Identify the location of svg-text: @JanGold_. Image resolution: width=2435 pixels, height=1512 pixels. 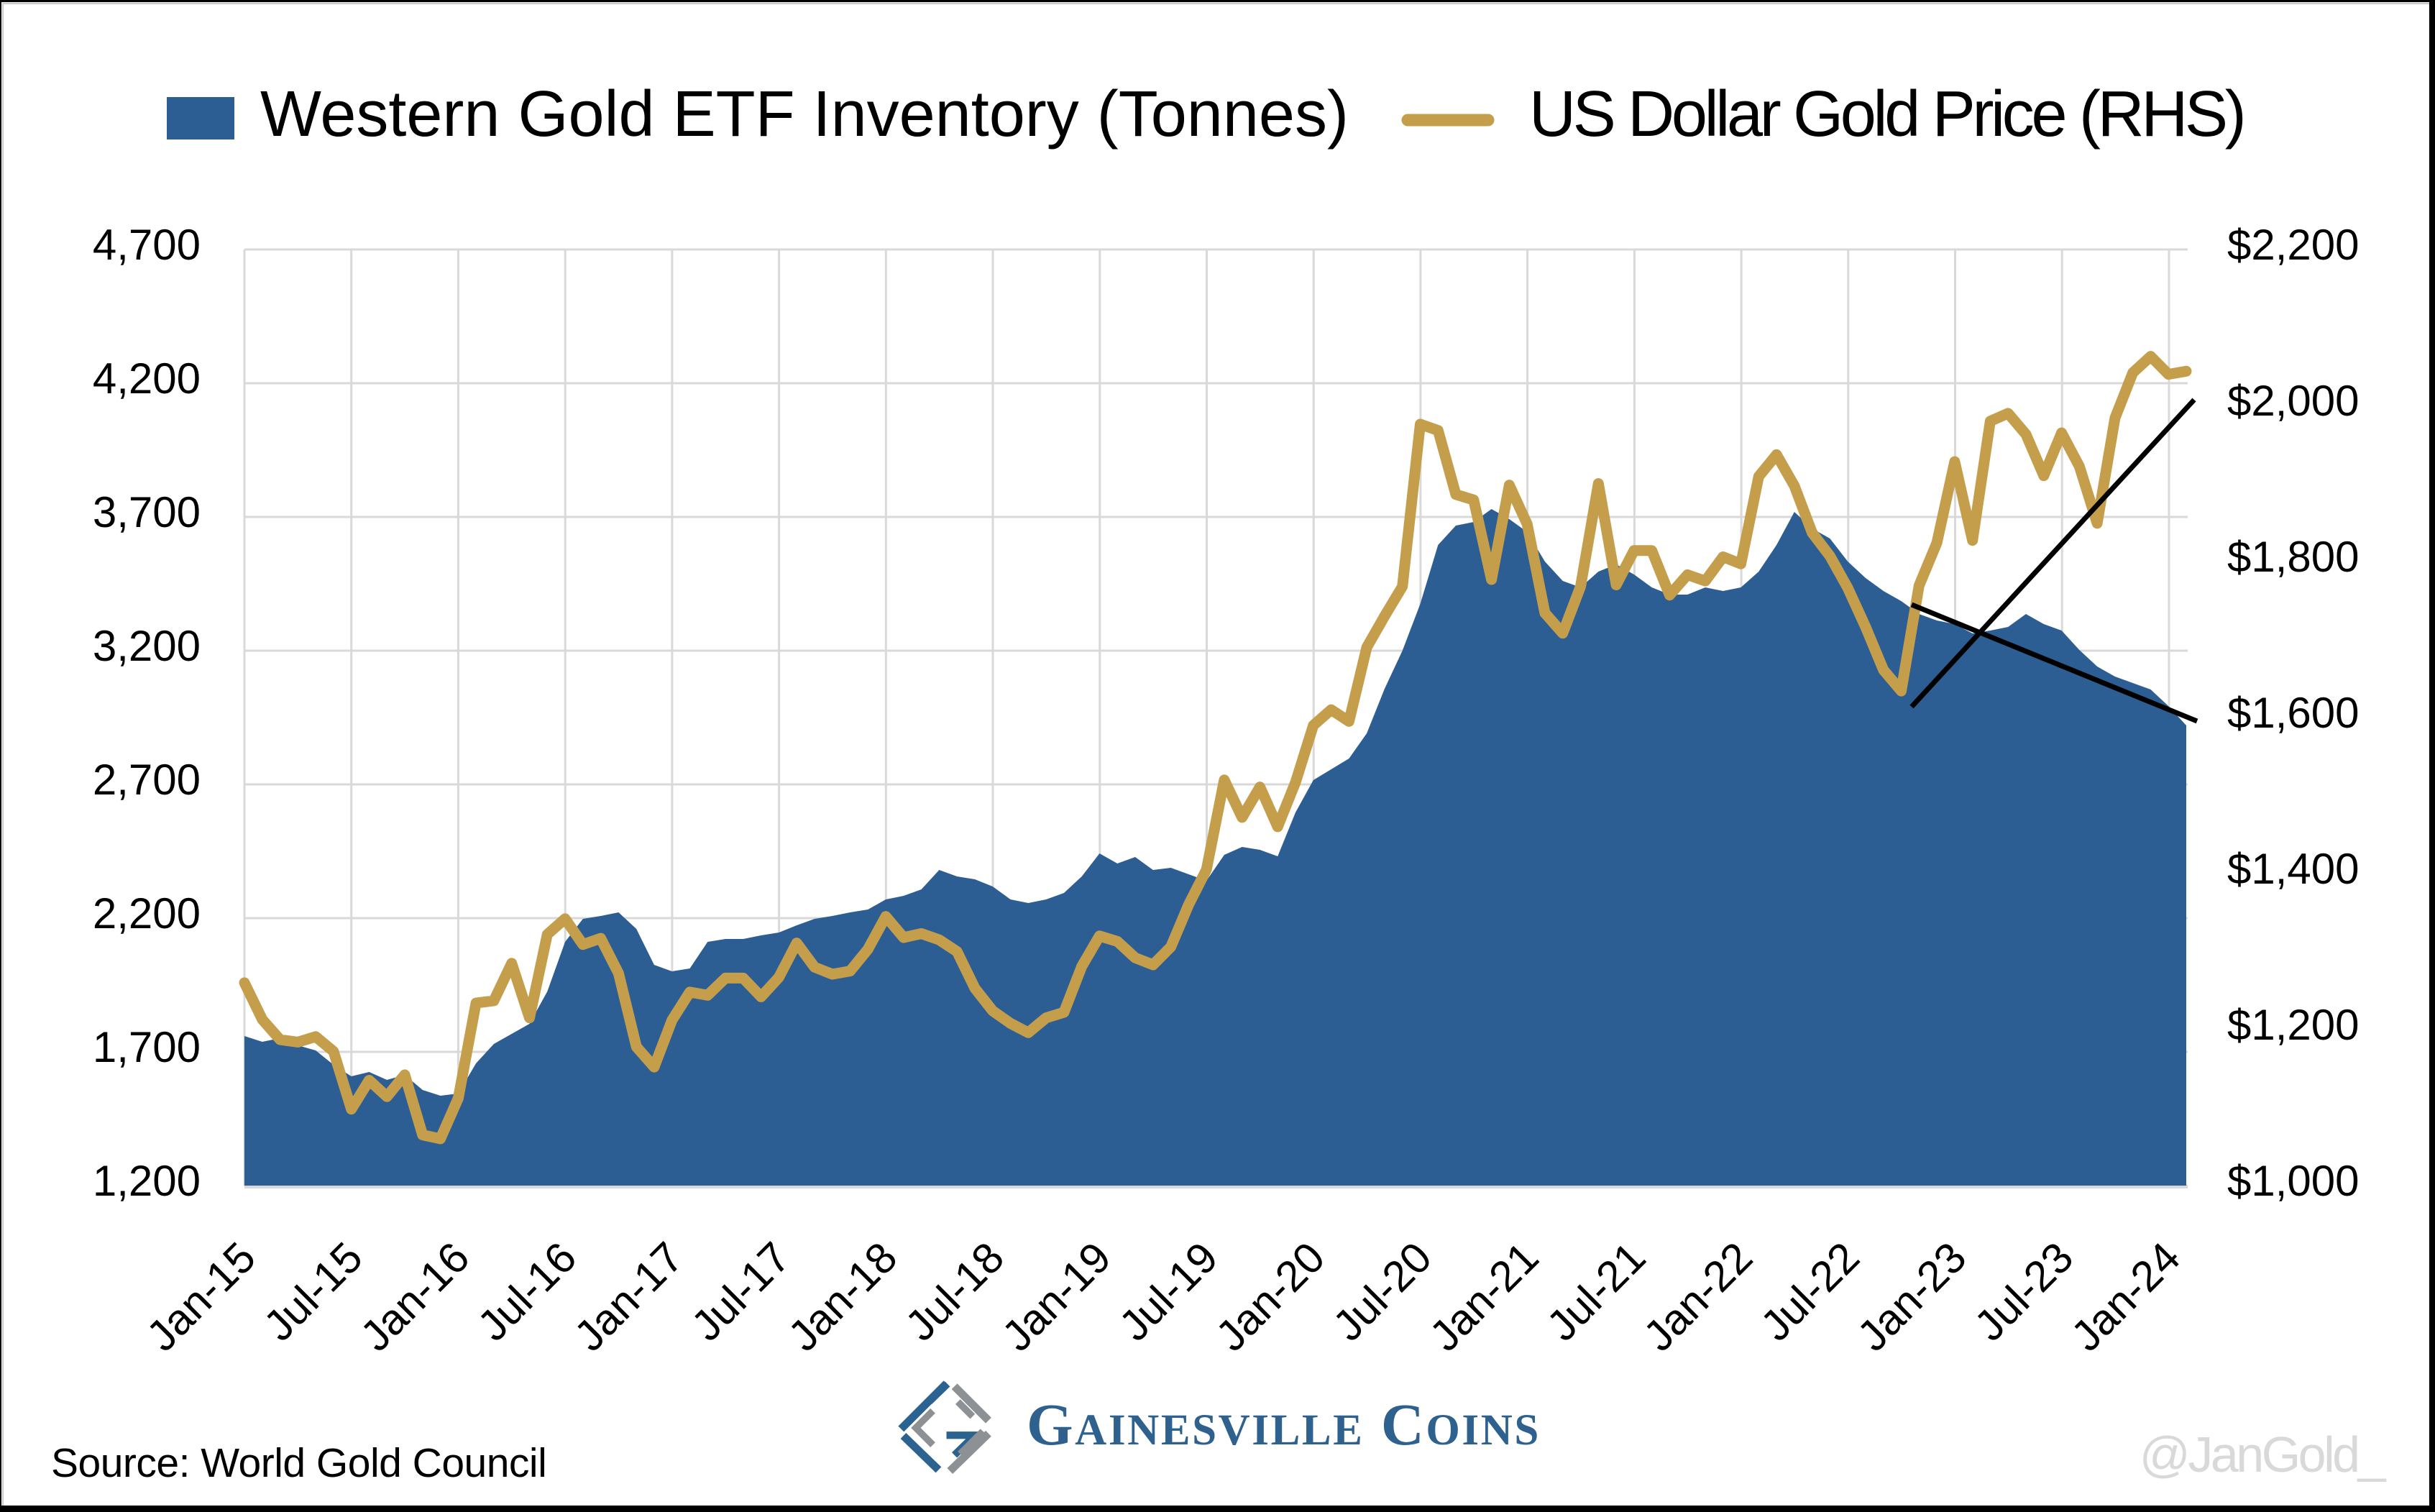
(2264, 1454).